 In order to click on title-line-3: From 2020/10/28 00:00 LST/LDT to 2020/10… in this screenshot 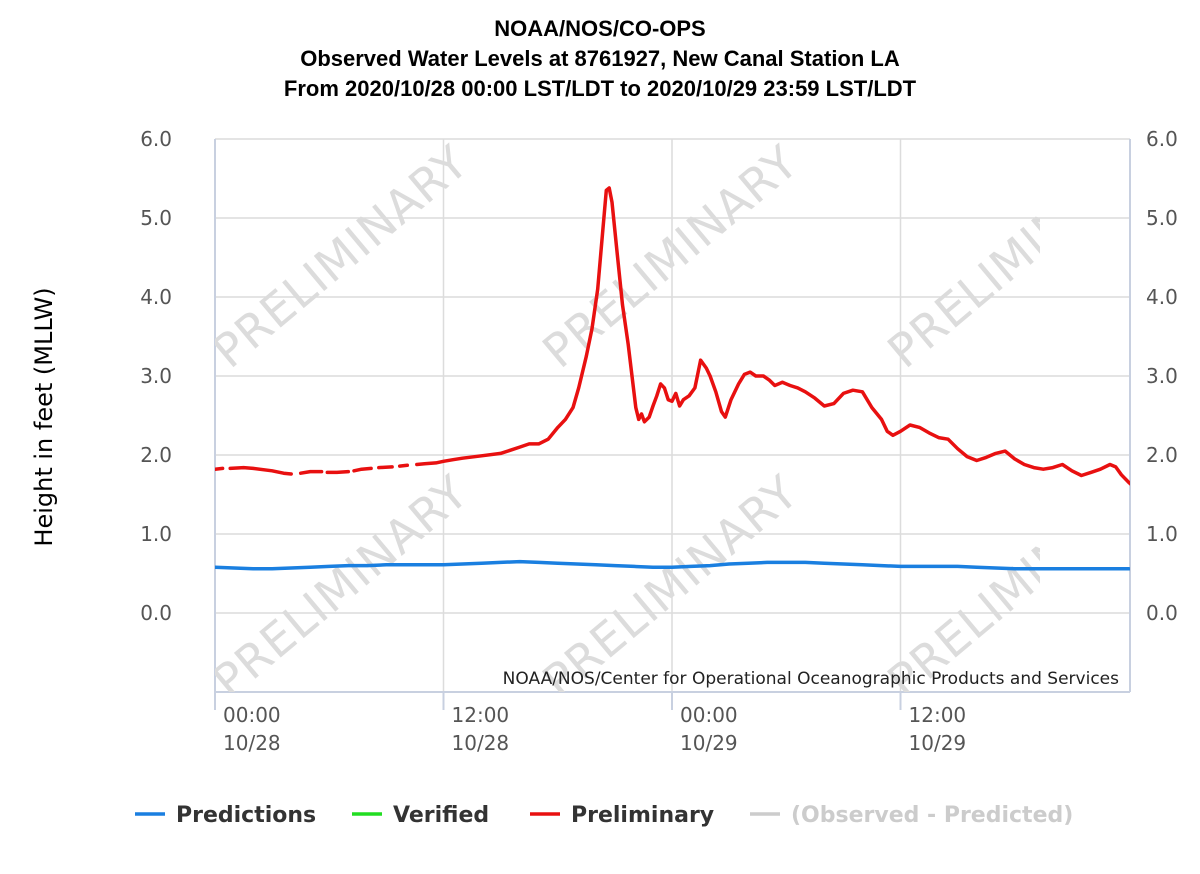, I will do `click(600, 88)`.